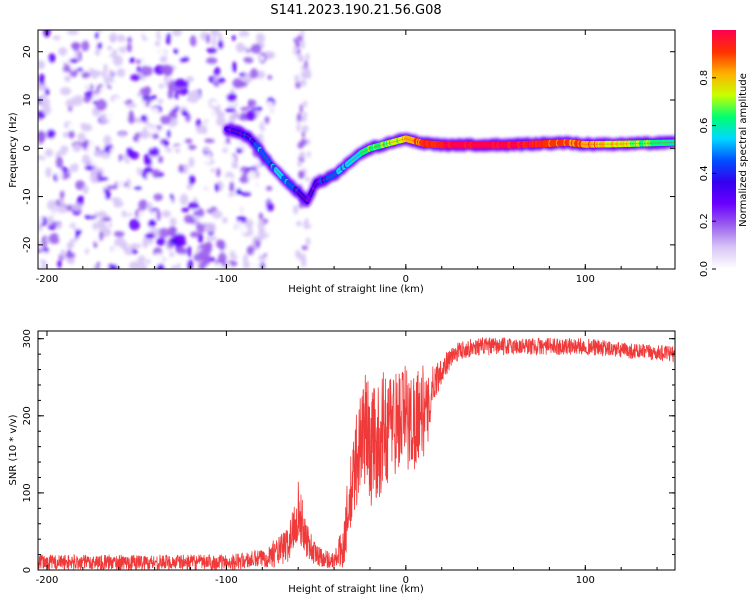  Describe the element at coordinates (27, 245) in the screenshot. I see `spectrogram-ytick-label: -20` at that location.